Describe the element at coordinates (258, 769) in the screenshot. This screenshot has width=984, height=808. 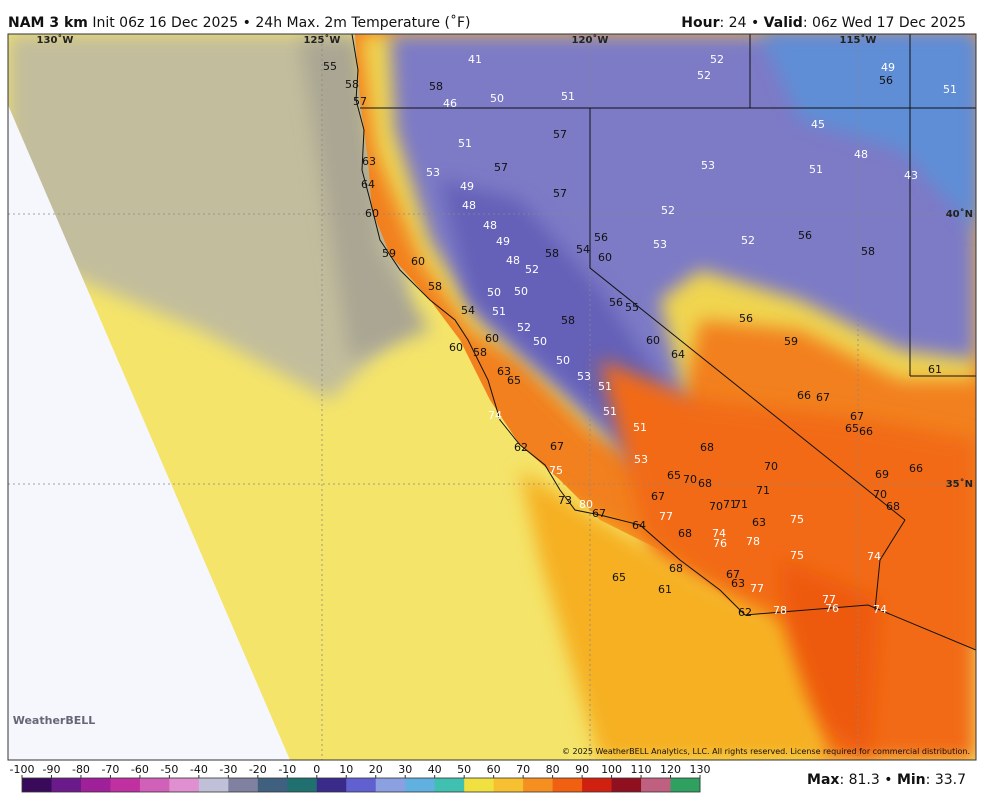
I see `colorbar-tick-label: -20` at that location.